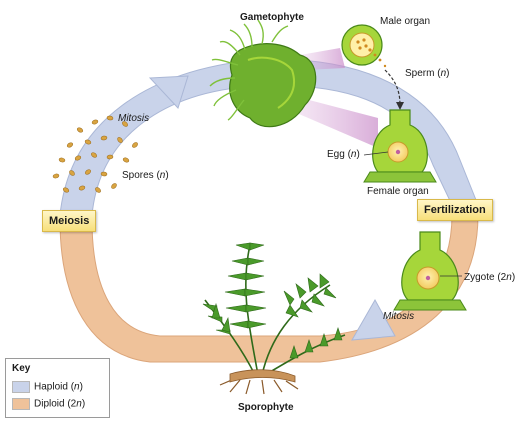 This screenshot has height=422, width=525. I want to click on key-diploid: Diploid (2n), so click(48, 404).